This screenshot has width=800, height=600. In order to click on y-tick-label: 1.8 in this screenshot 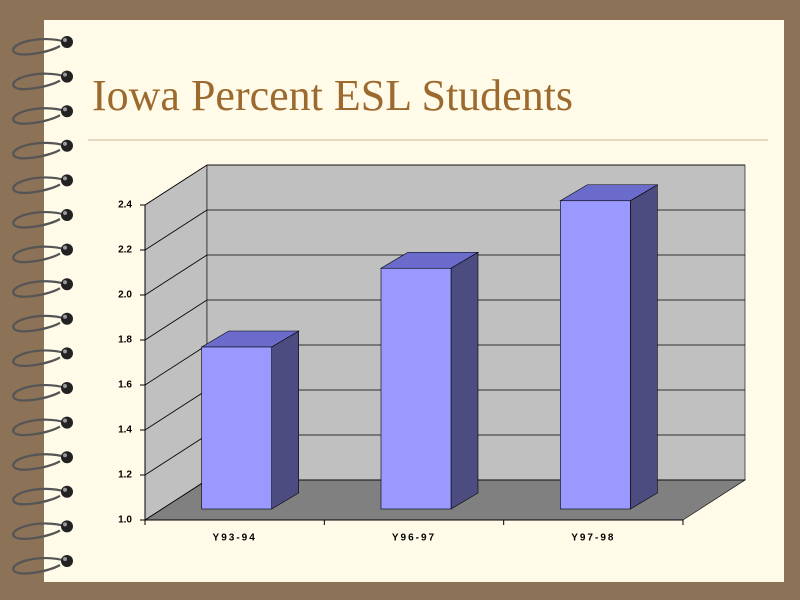, I will do `click(125, 340)`.